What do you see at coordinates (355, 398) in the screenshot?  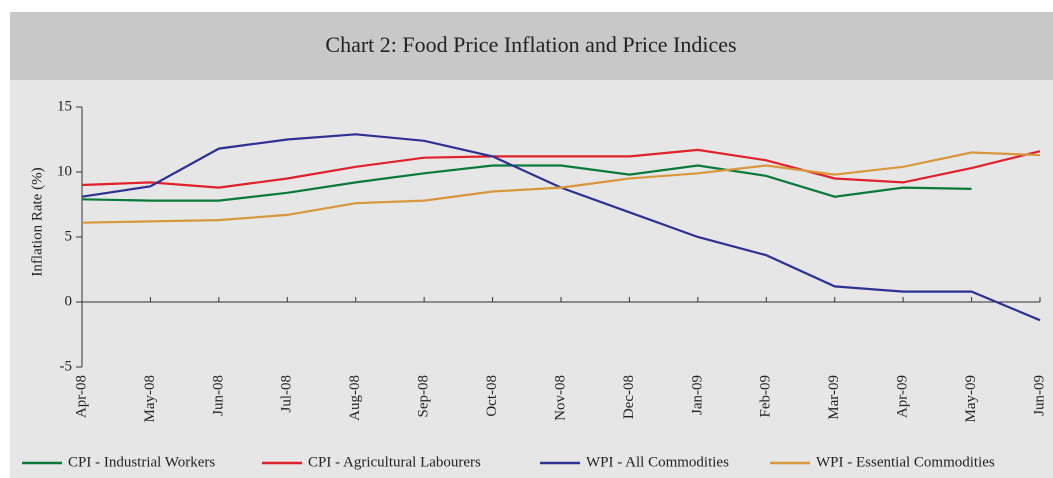 I see `x-tick-label: Aug-08` at bounding box center [355, 398].